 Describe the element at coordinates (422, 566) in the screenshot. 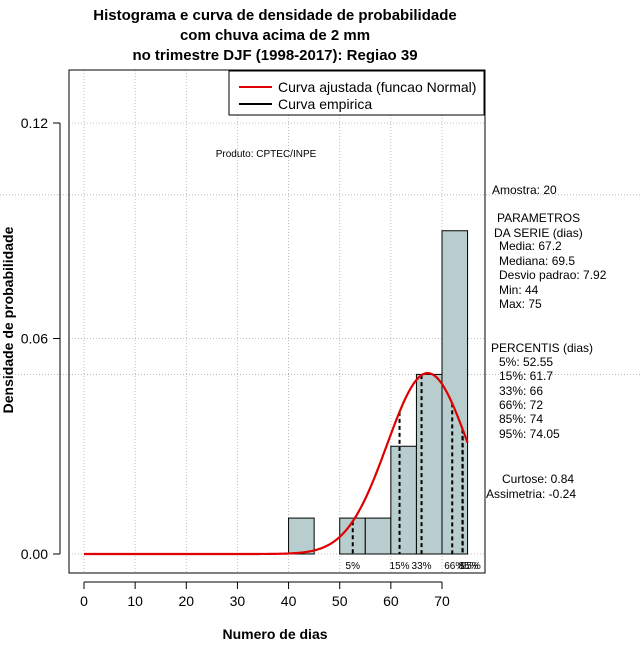

I see `percentile-label: 33%` at that location.